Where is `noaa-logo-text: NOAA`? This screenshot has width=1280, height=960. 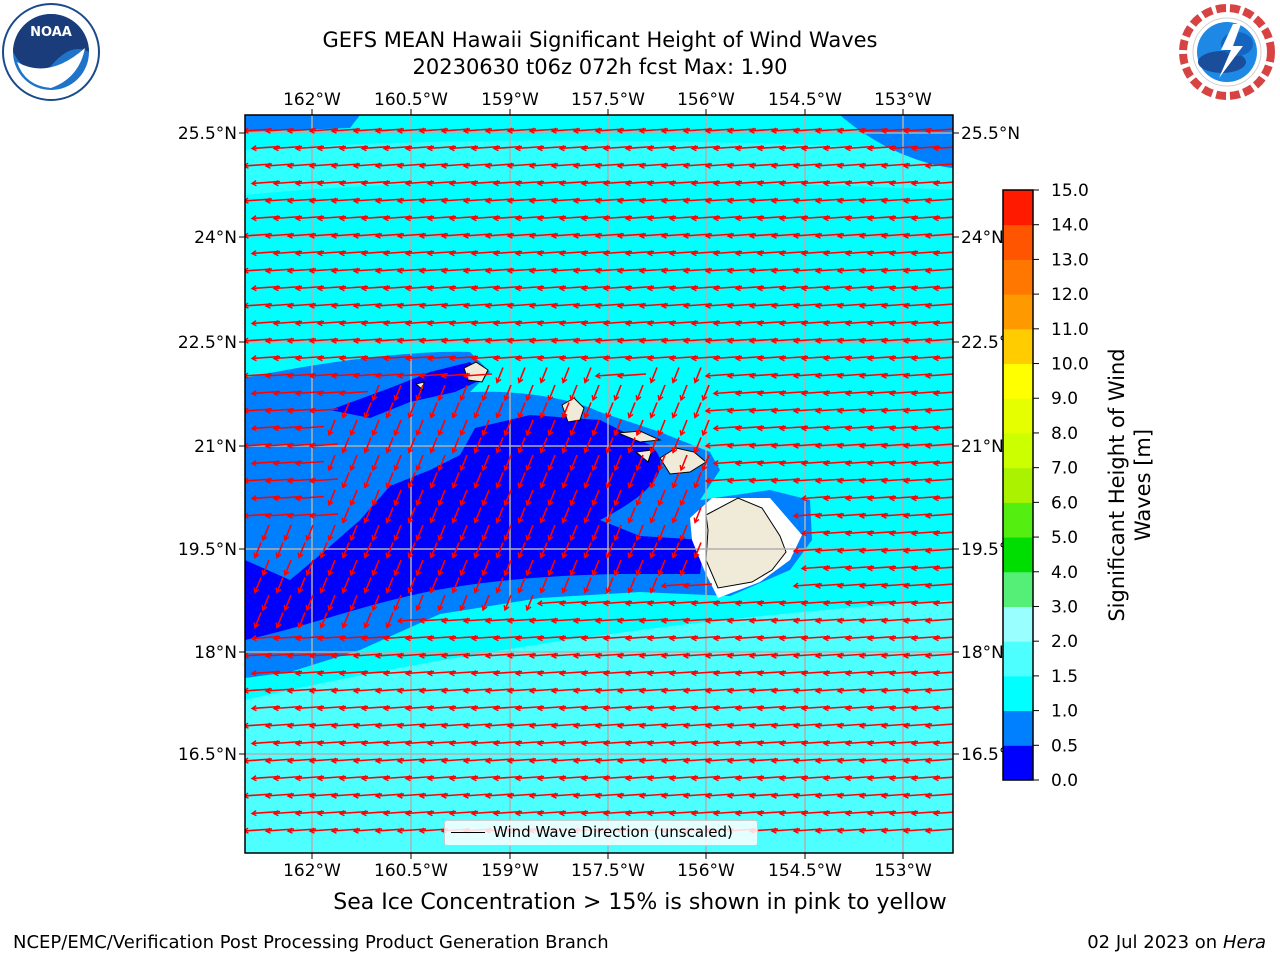
noaa-logo-text: NOAA is located at coordinates (51, 32).